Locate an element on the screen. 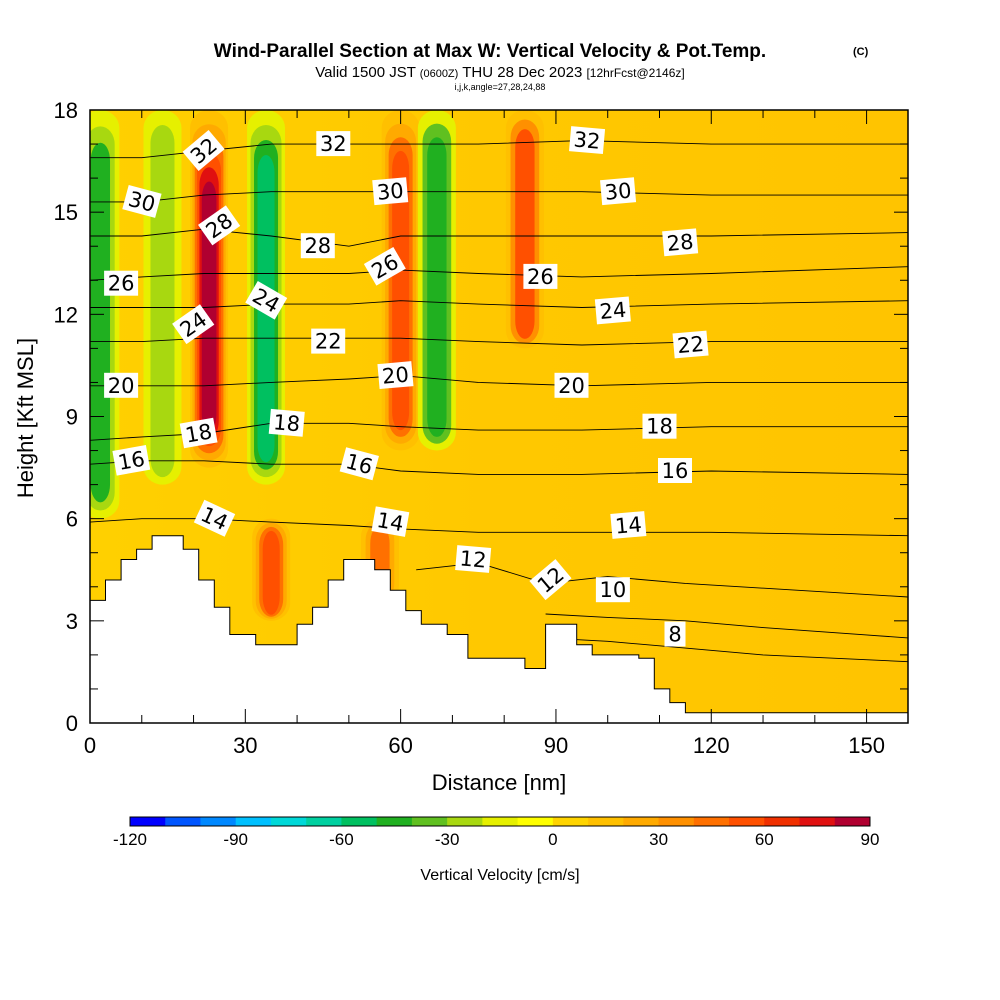  contour-label-21: 18 is located at coordinates (286, 422).